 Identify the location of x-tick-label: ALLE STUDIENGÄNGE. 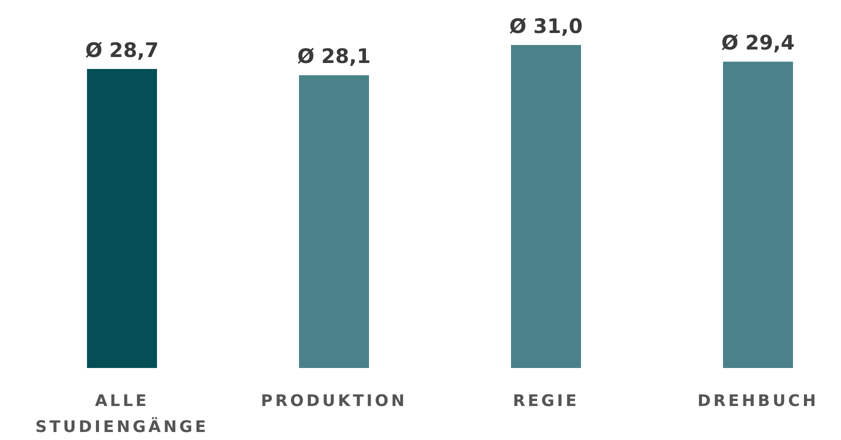
(122, 413).